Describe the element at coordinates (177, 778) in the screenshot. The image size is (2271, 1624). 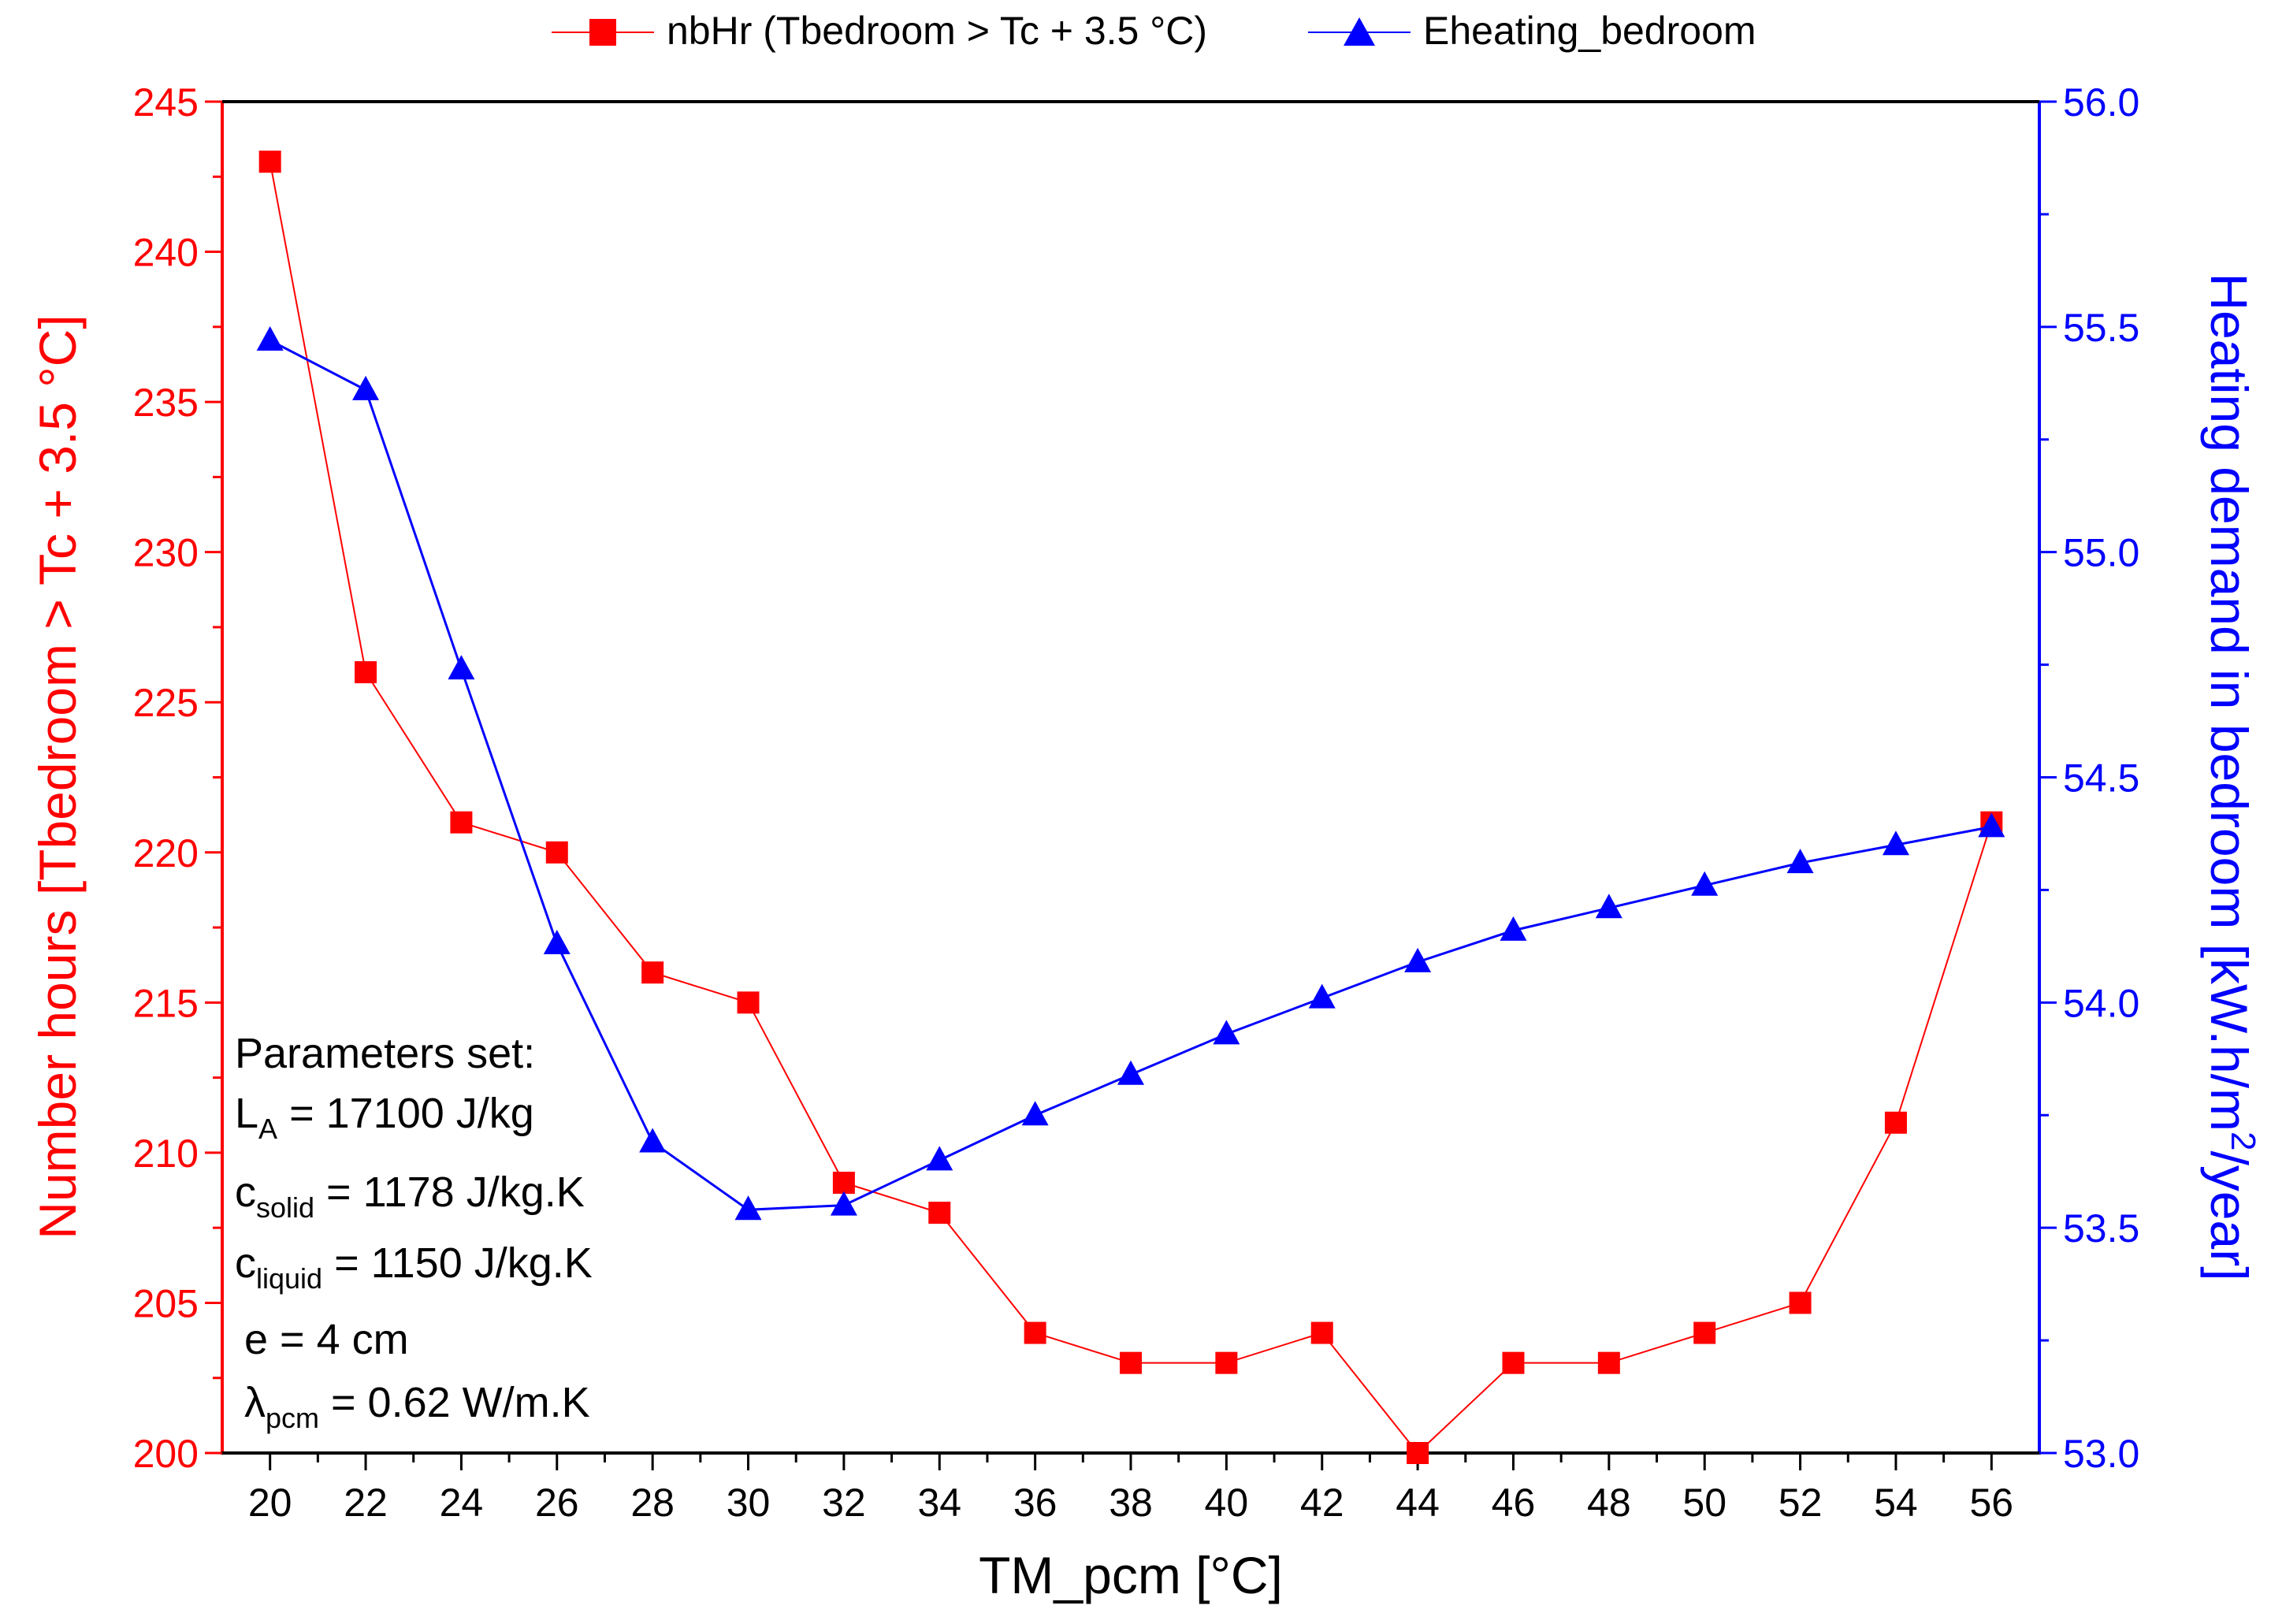
I see `left-y-ticks: 200 205 210 215 220 225 230 235 240 245` at that location.